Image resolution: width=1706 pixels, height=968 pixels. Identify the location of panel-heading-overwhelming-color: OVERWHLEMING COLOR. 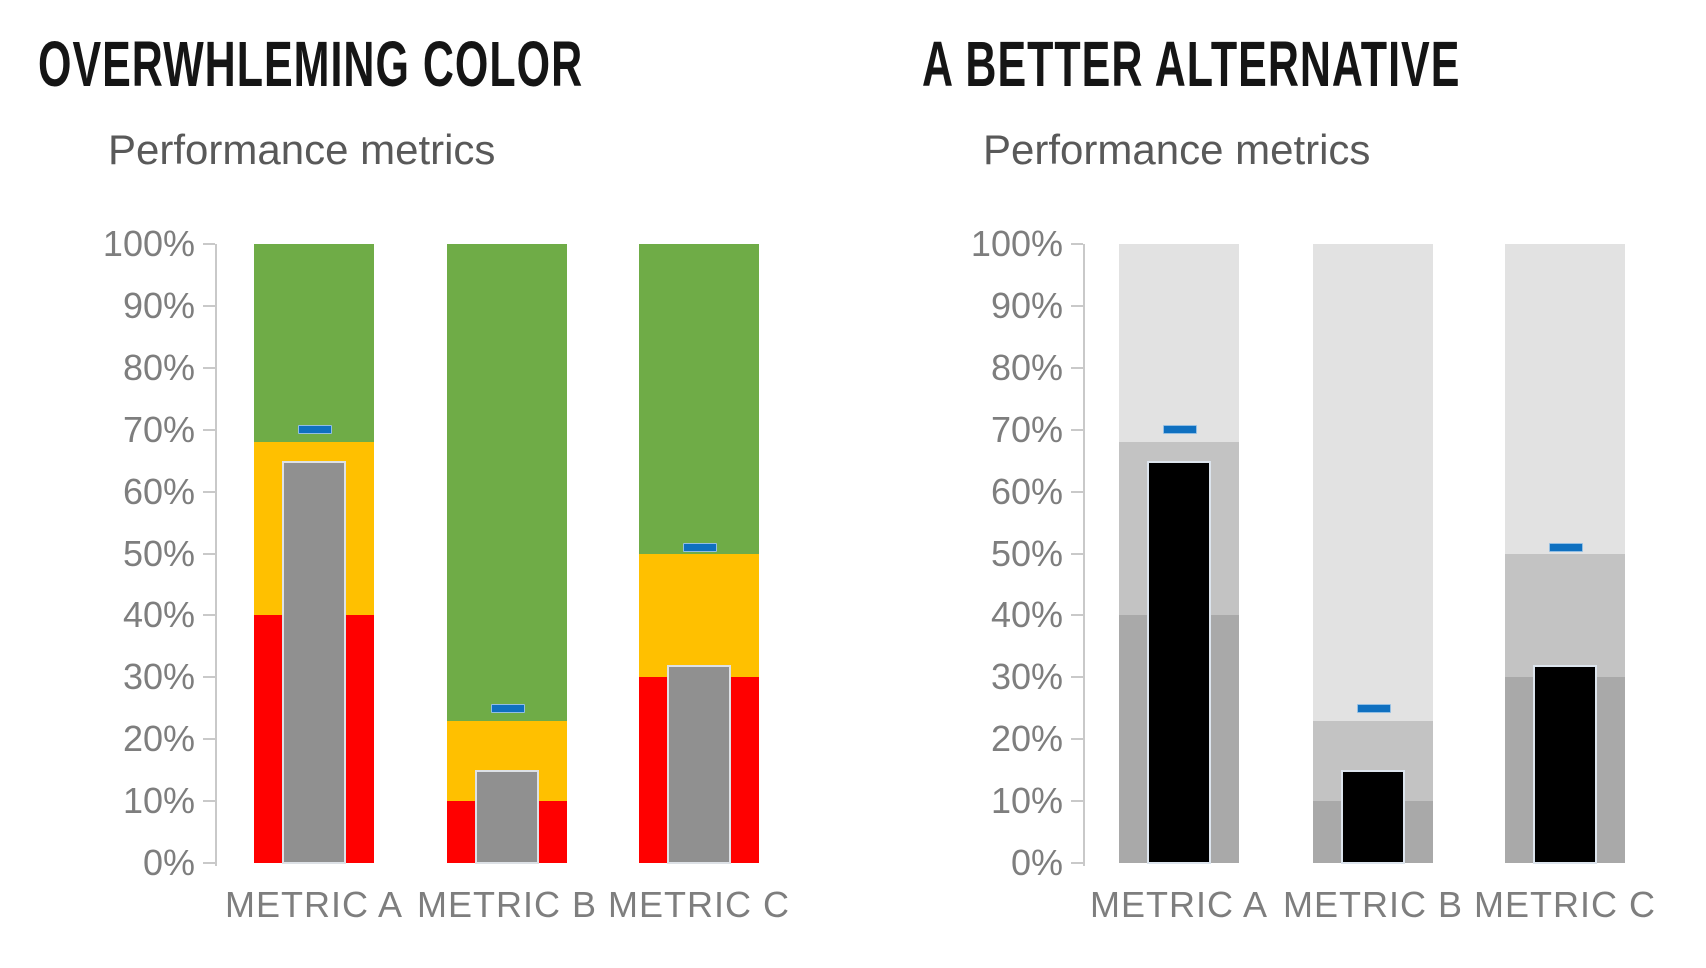
(311, 66).